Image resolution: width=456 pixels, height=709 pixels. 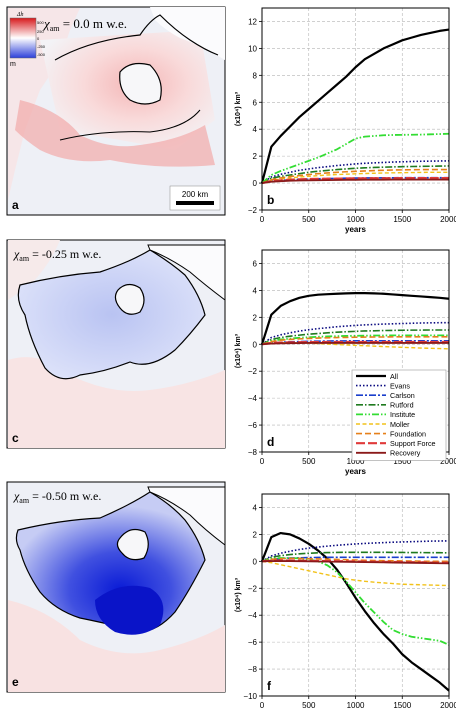 What do you see at coordinates (252, 48) in the screenshot?
I see `y-tick-label: 10` at bounding box center [252, 48].